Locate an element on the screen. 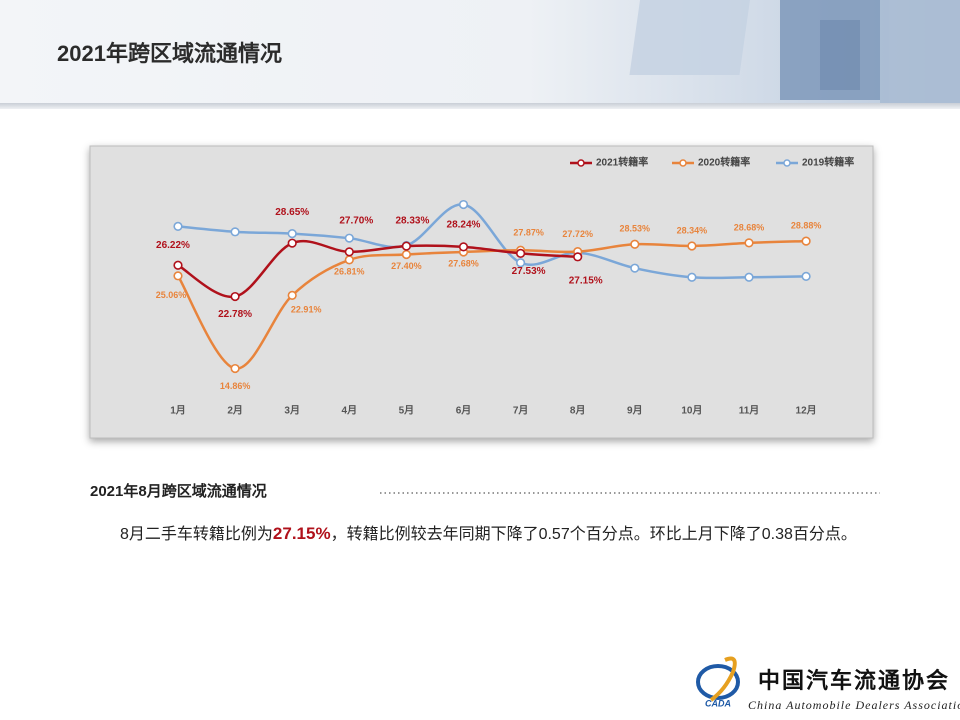 Image resolution: width=960 pixels, height=720 pixels. x-tick-label: 4月 is located at coordinates (350, 411).